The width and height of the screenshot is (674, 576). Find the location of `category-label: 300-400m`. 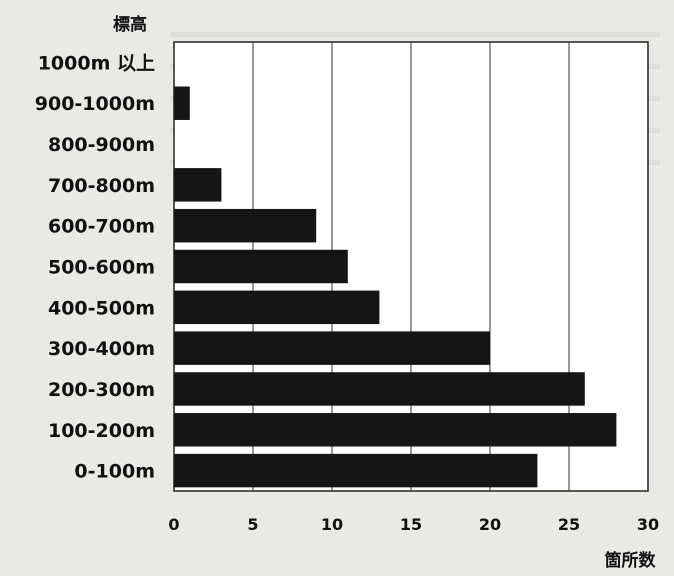

category-label: 300-400m is located at coordinates (101, 349).